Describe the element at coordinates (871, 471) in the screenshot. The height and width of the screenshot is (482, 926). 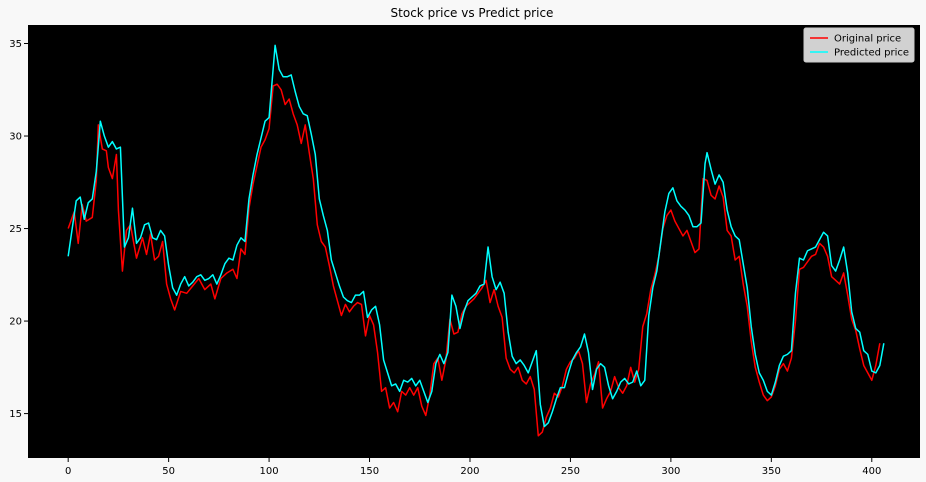
I see `x-tick-label: 400` at that location.